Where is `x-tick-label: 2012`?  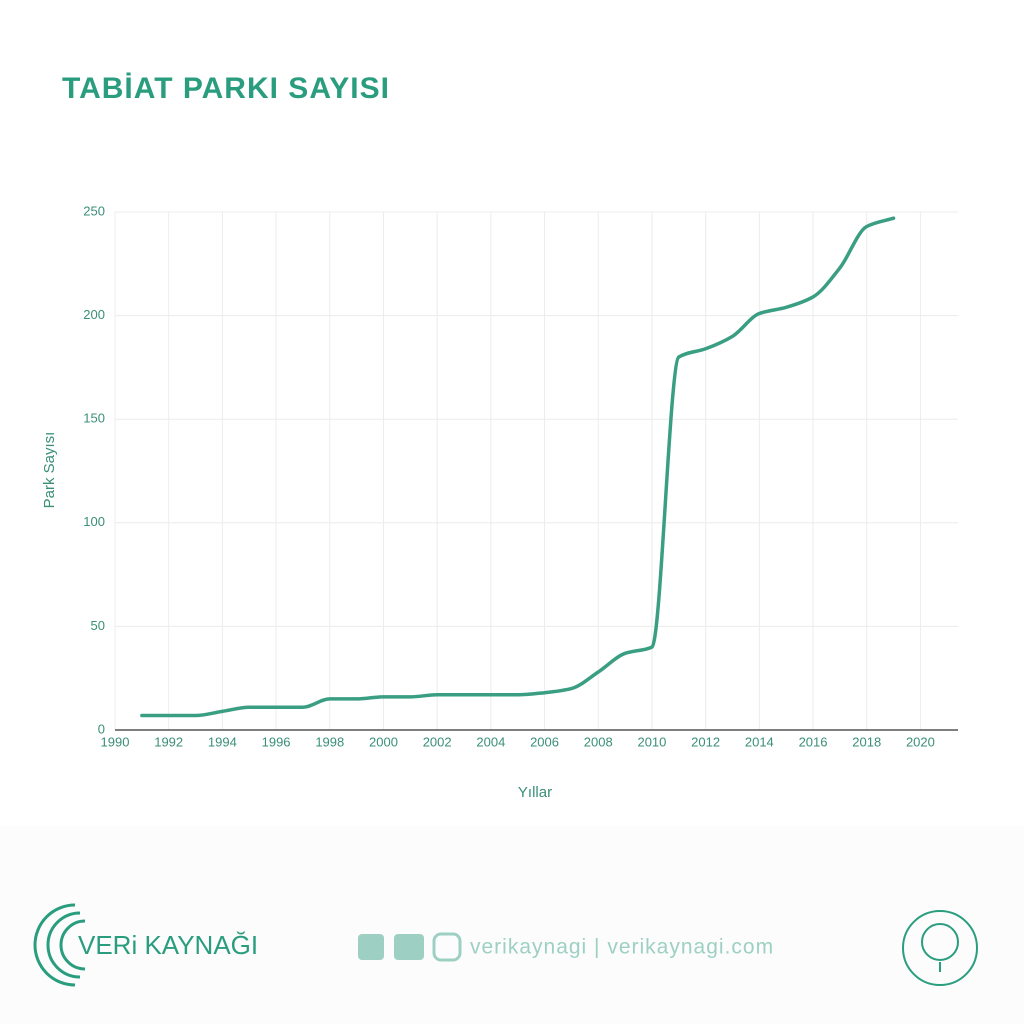 x-tick-label: 2012 is located at coordinates (705, 741).